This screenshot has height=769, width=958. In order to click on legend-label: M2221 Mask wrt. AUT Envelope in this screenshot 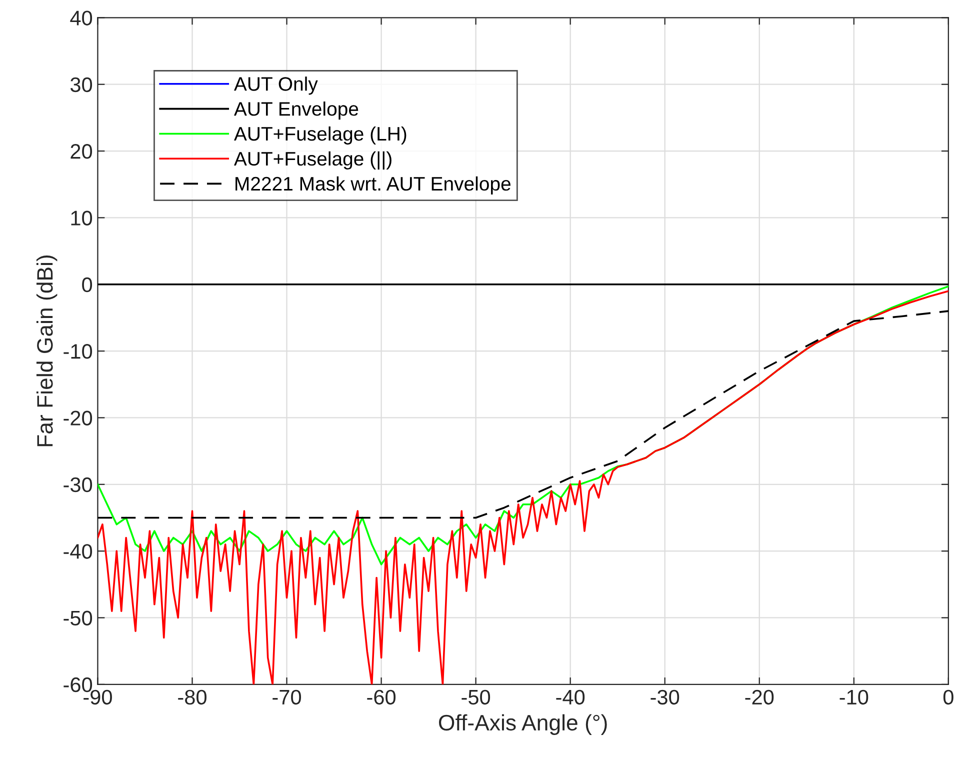, I will do `click(373, 185)`.